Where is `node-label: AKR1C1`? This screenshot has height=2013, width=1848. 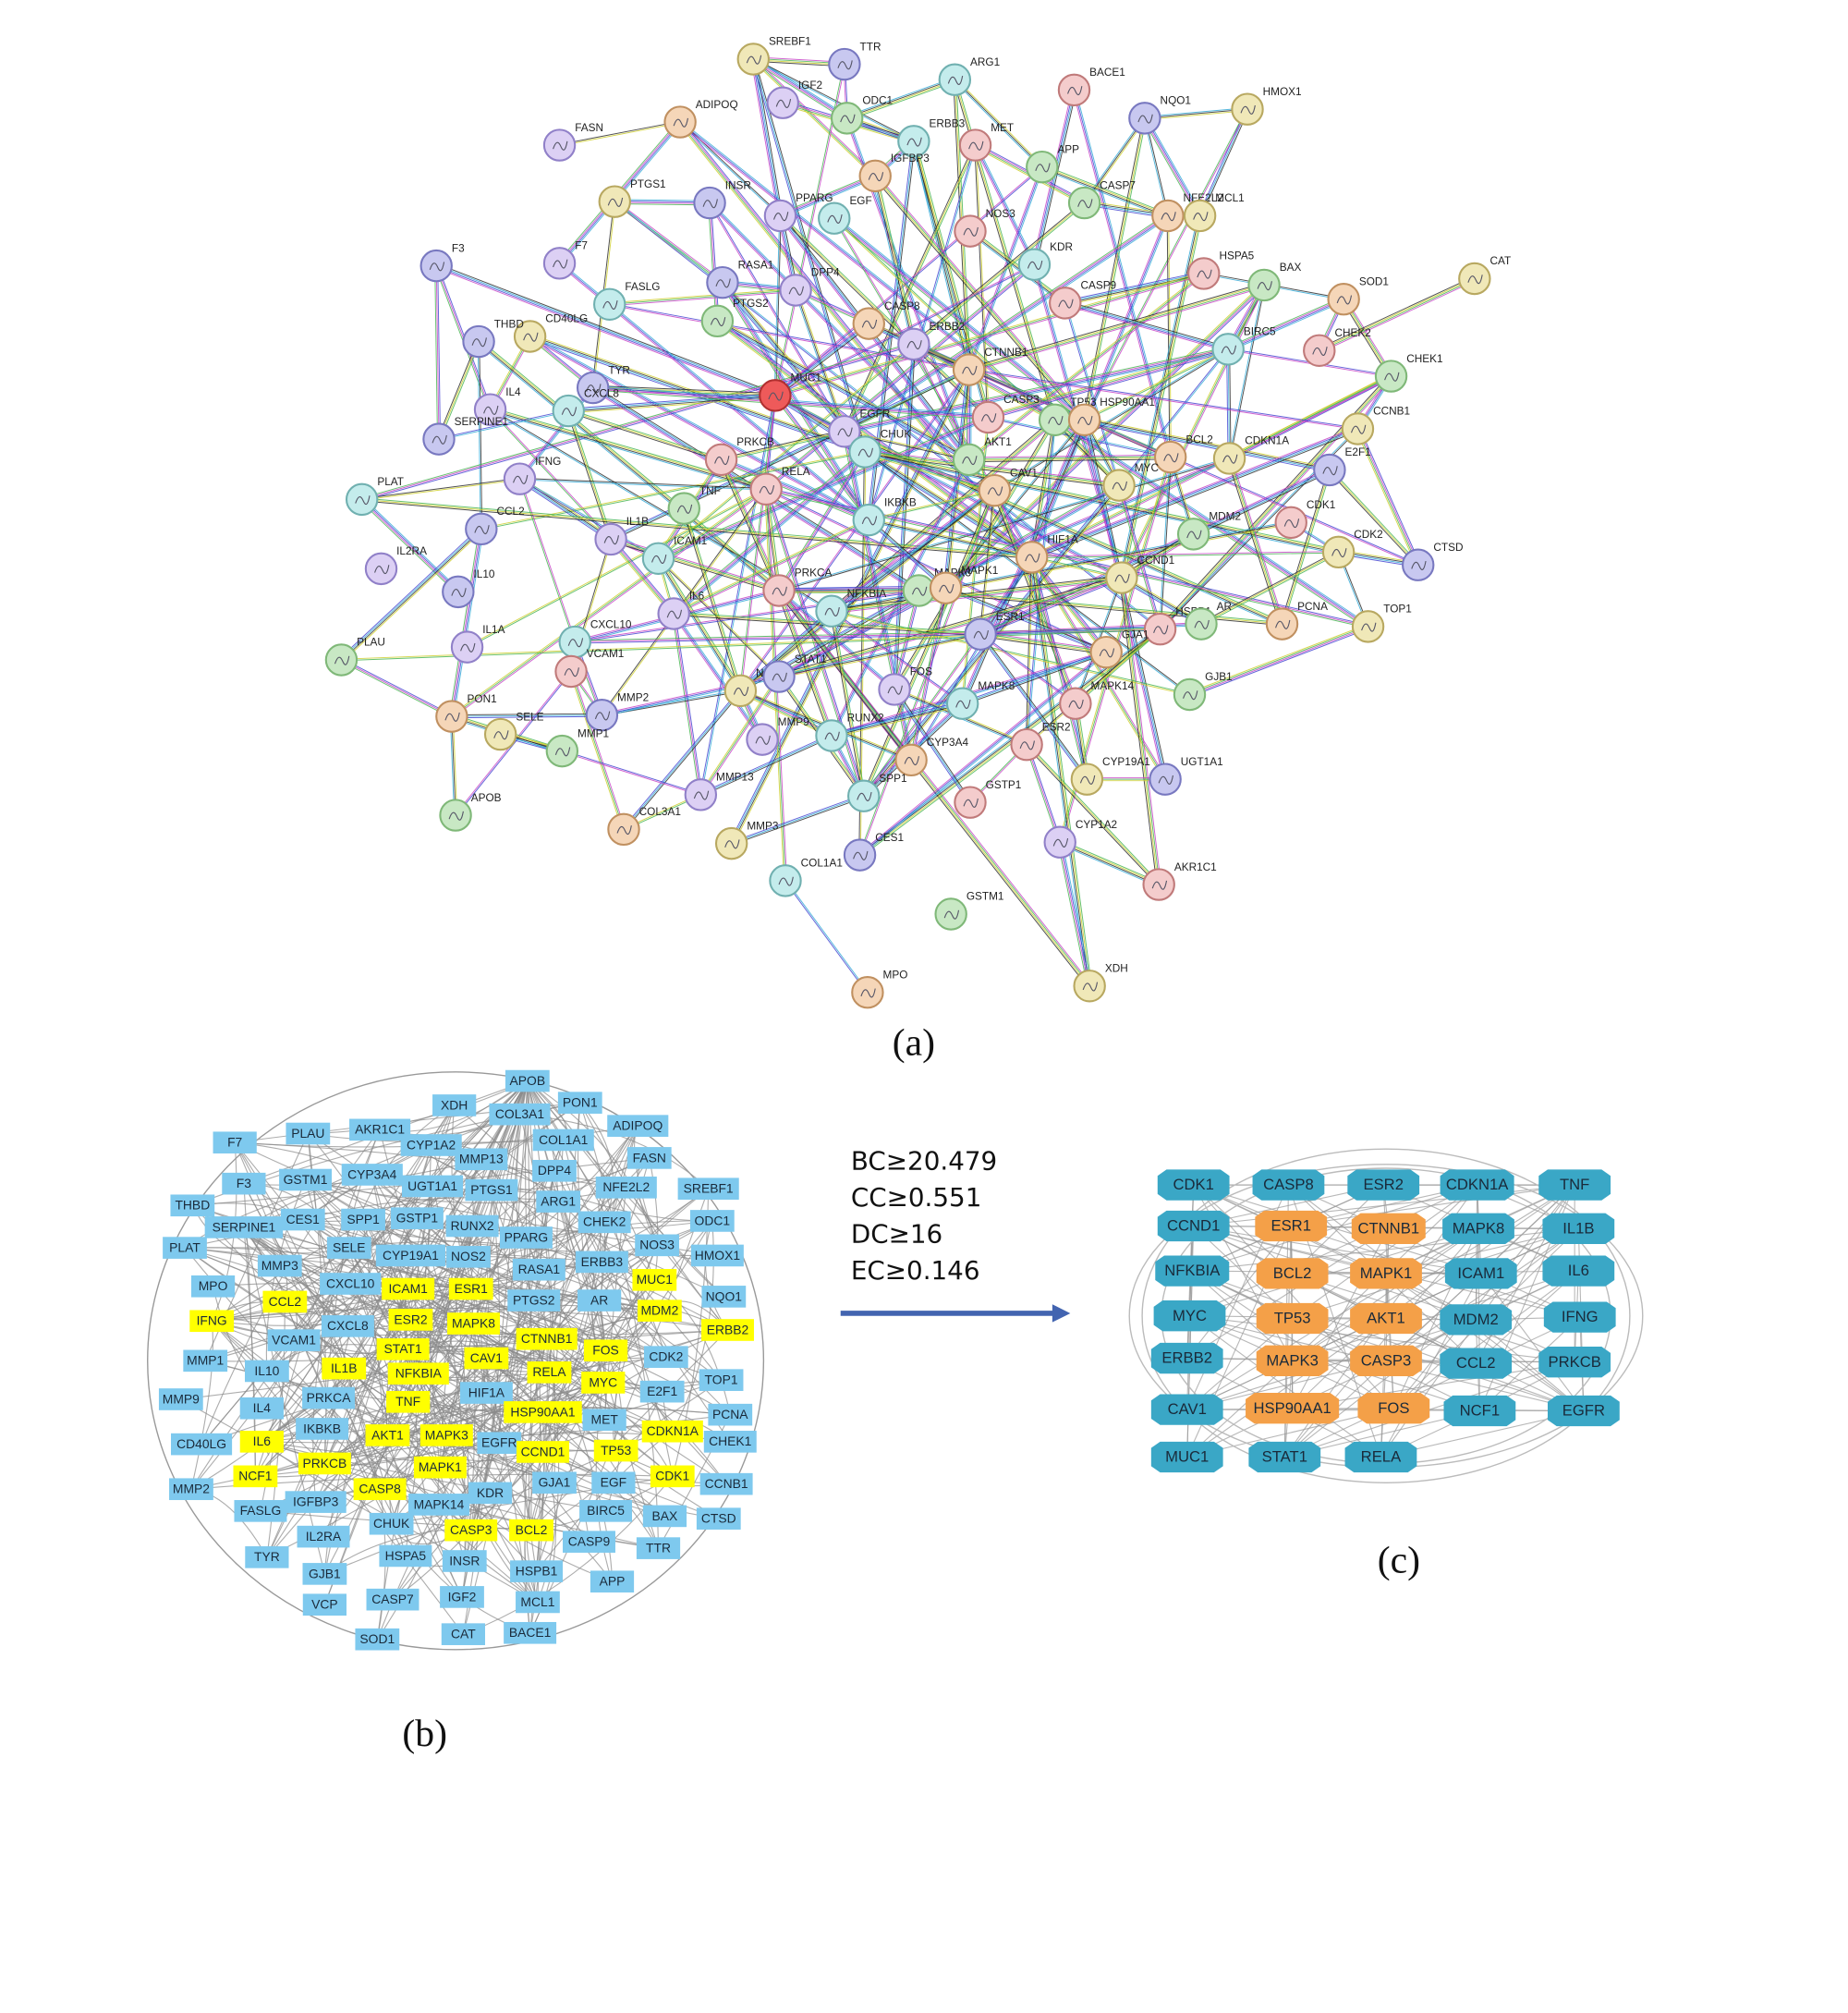
node-label: AKR1C1 is located at coordinates (1195, 866).